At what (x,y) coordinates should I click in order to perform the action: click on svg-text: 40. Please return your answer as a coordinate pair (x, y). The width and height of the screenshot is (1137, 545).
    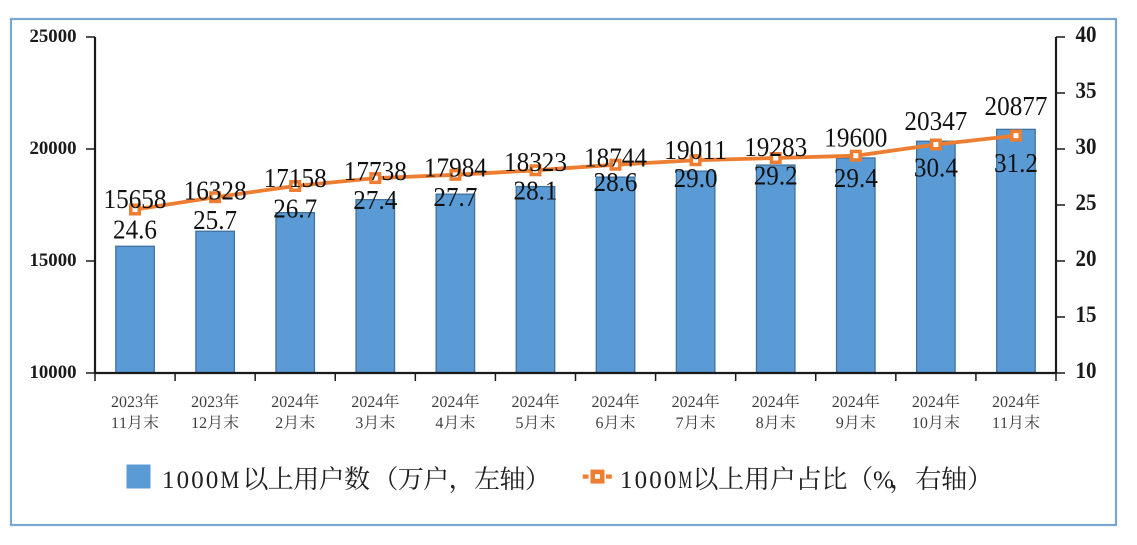
    Looking at the image, I should click on (1086, 34).